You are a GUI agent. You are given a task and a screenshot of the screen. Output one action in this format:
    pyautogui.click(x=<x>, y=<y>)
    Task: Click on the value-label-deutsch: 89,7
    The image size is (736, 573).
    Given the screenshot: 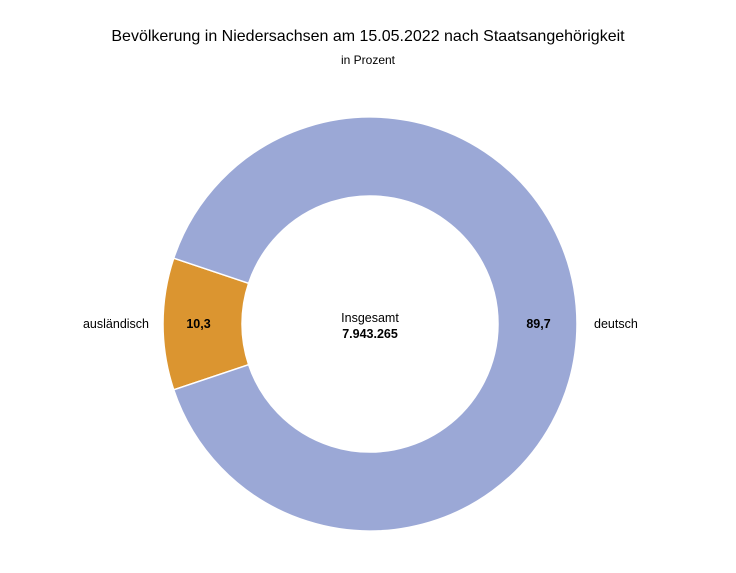 What is the action you would take?
    pyautogui.click(x=538, y=324)
    